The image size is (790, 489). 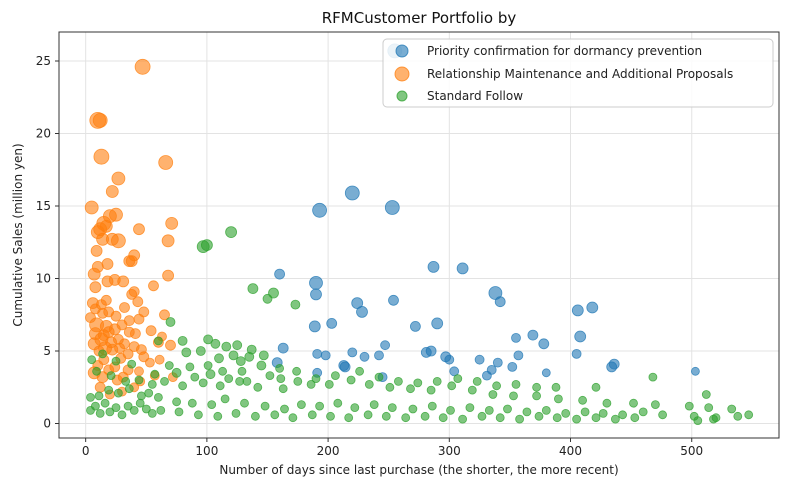 I want to click on y-tick-label: 25, so click(x=43, y=61).